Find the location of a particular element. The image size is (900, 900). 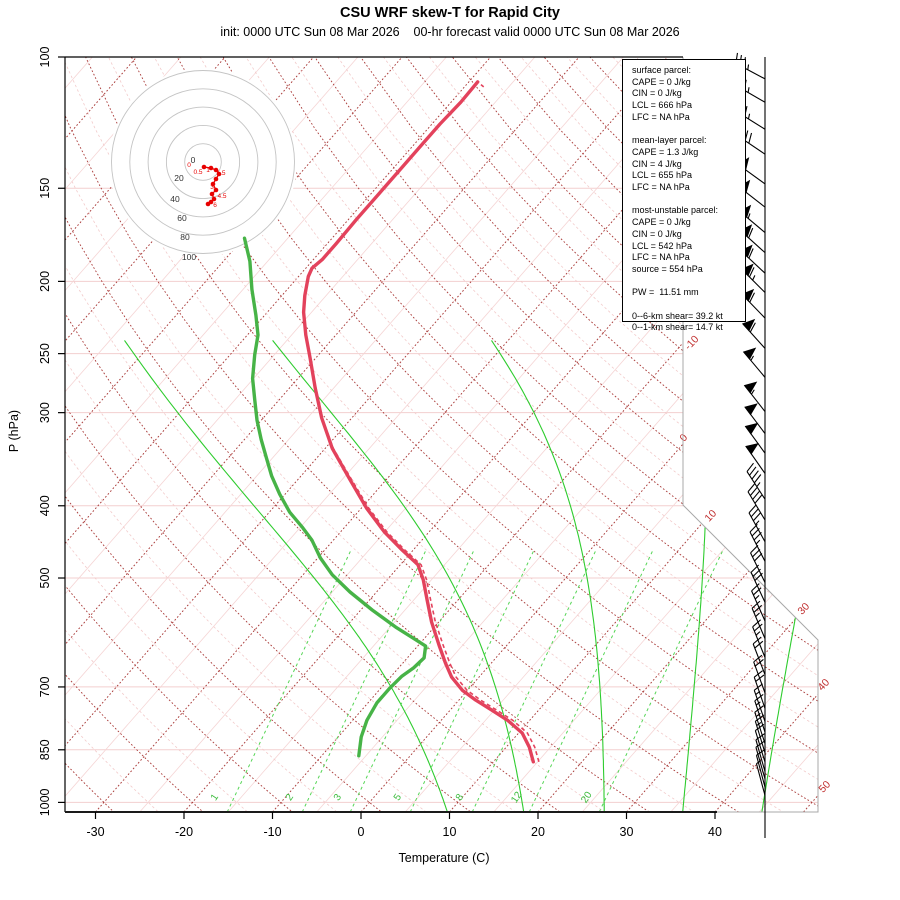

parcel-info-line: CAPE = 1.3 J/kg is located at coordinates (665, 151).